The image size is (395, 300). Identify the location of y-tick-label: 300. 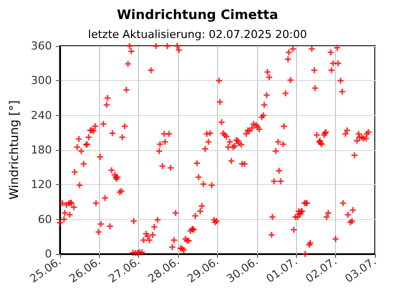
(41, 81).